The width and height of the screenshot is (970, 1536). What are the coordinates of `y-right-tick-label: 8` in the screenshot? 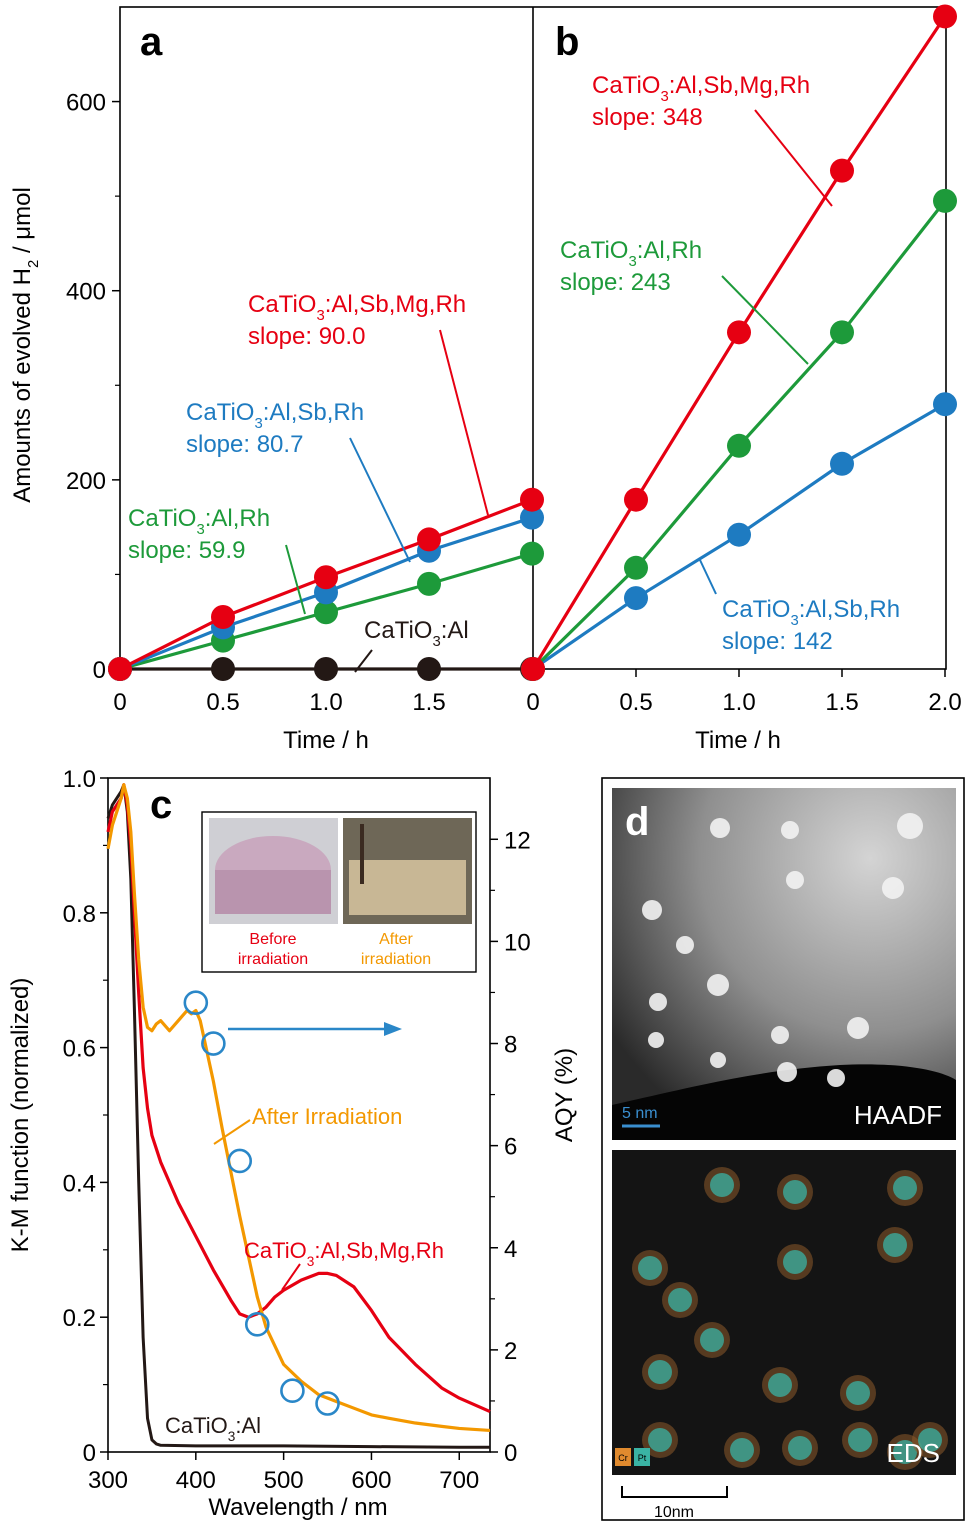 It's located at (510, 1045).